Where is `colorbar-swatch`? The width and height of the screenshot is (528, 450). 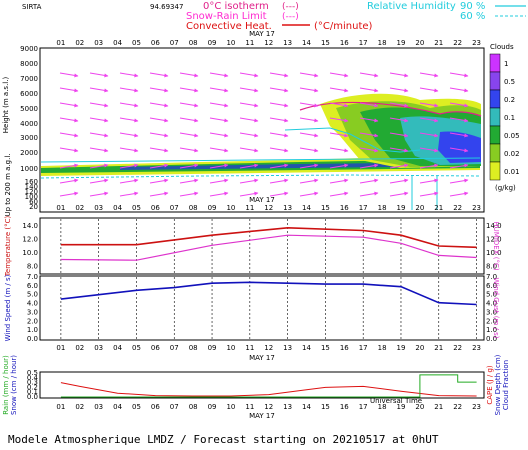 colorbar-swatch is located at coordinates (495, 99).